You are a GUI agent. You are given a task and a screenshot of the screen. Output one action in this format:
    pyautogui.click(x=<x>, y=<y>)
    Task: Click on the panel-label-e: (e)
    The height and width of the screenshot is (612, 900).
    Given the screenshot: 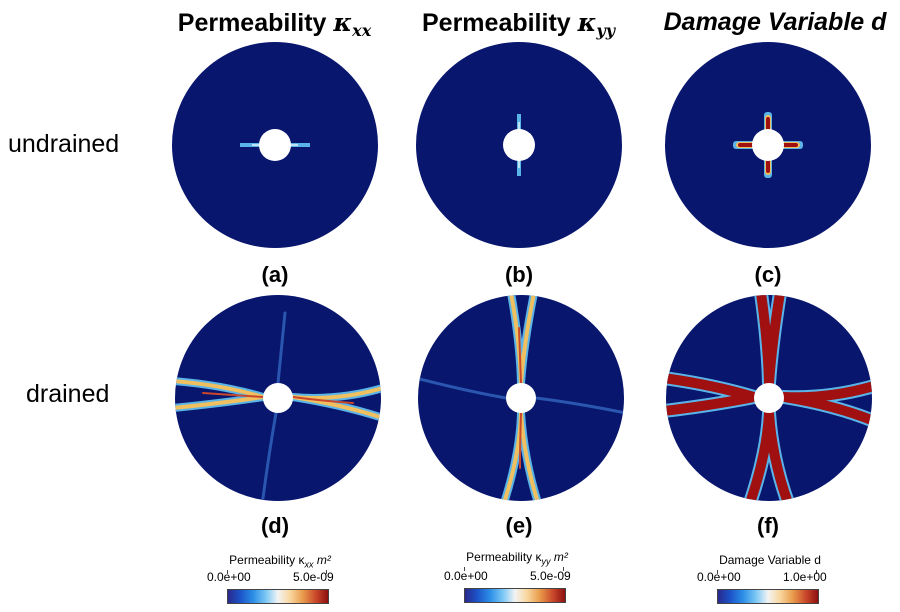 What is the action you would take?
    pyautogui.click(x=519, y=525)
    